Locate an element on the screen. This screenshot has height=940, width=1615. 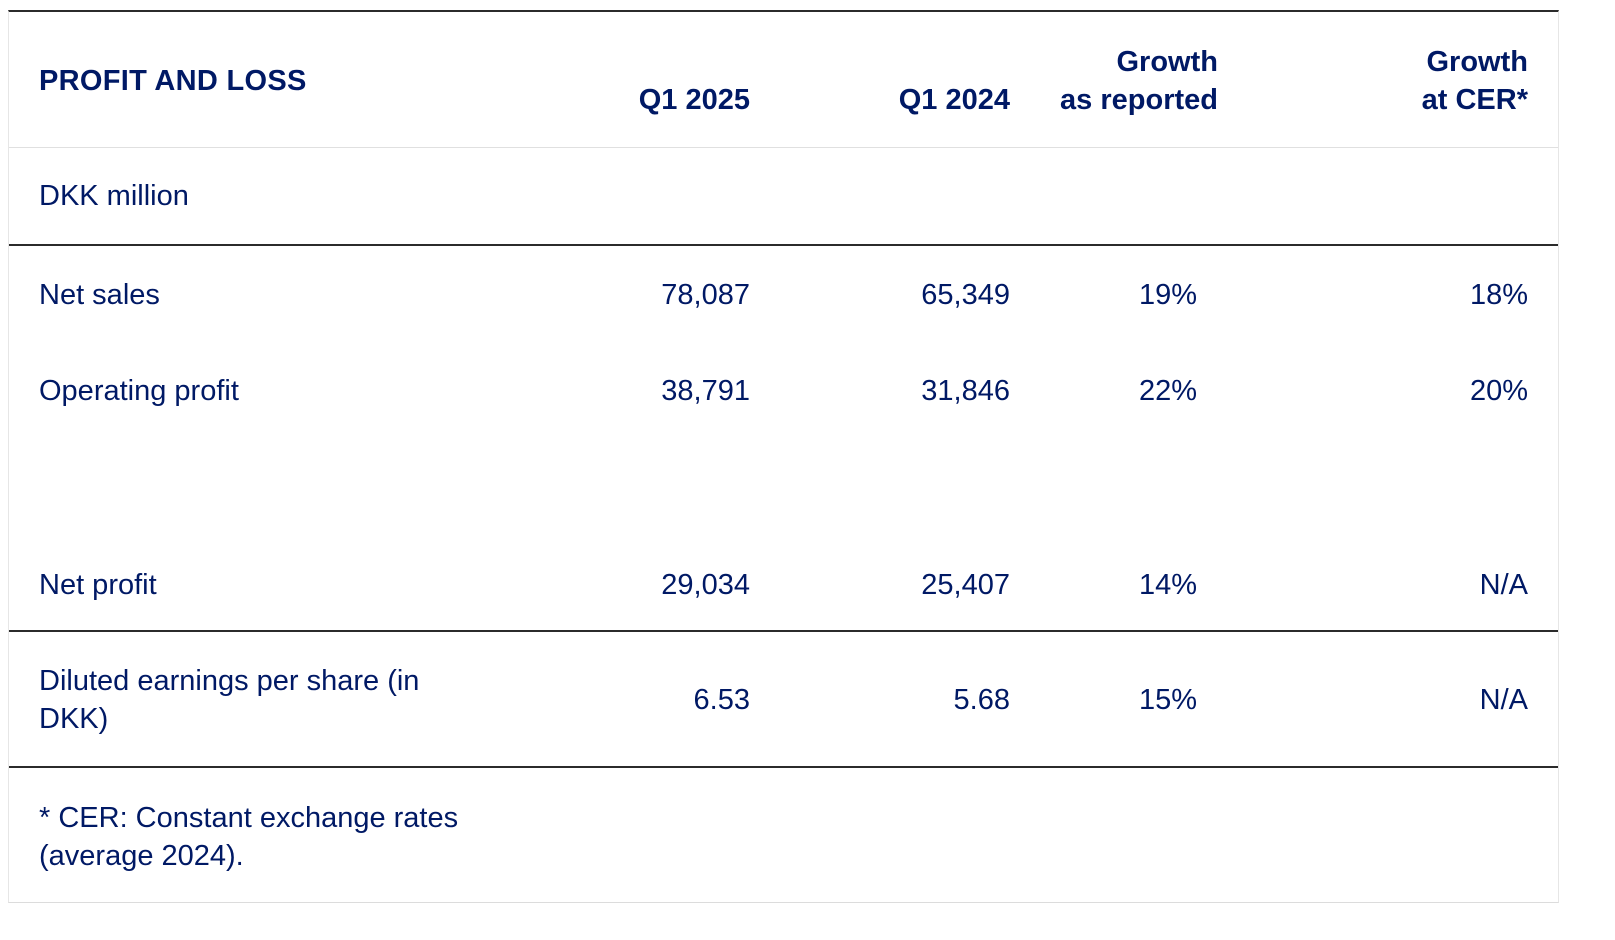
cell-growth-cer: 18% is located at coordinates (1498, 295).